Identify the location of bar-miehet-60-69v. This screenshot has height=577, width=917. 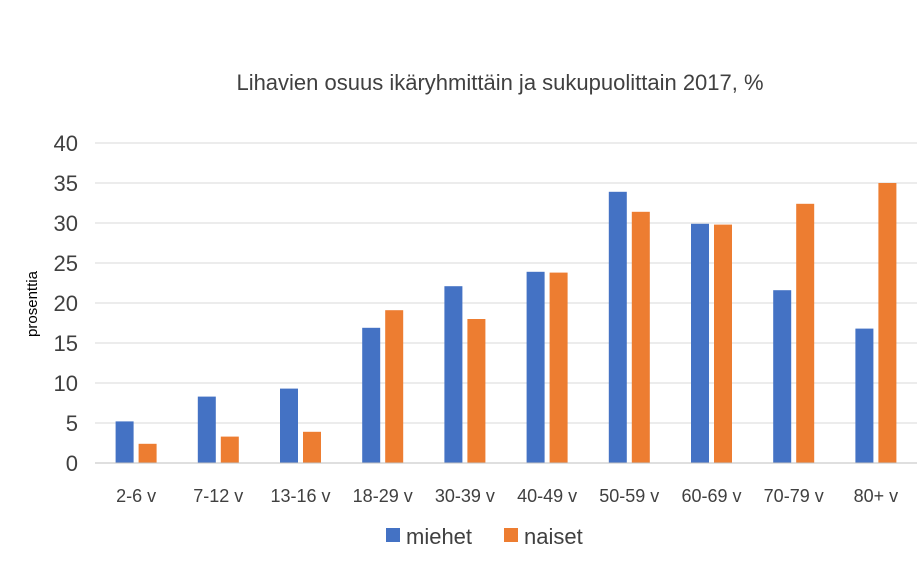
(700, 343).